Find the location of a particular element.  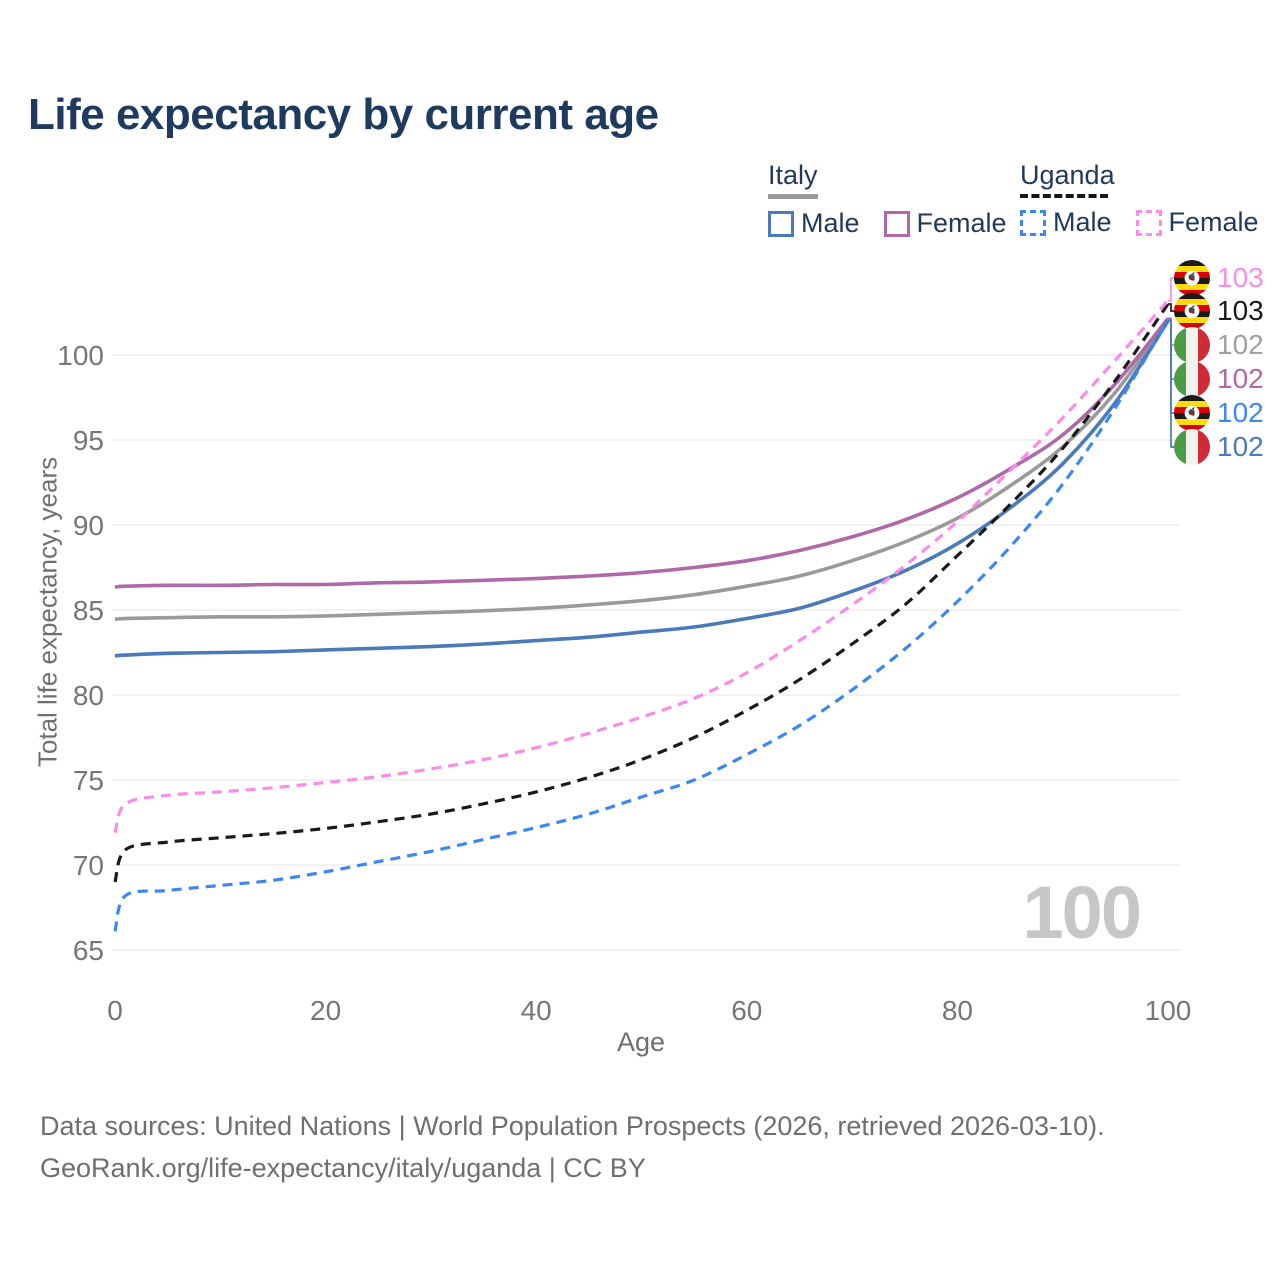

legend-entry-uganda-male: Male is located at coordinates (1066, 222).